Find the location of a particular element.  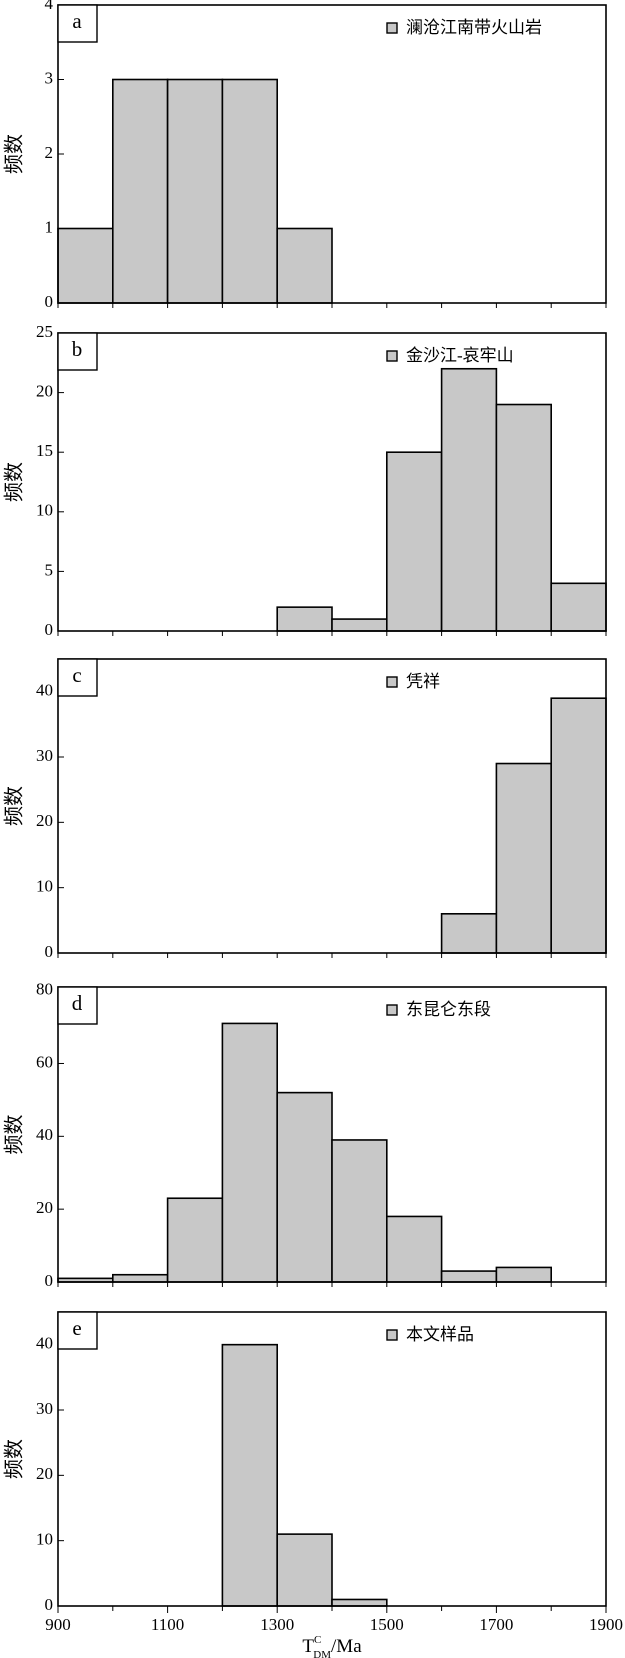

y-tick-label: 3 is located at coordinates (49, 77).